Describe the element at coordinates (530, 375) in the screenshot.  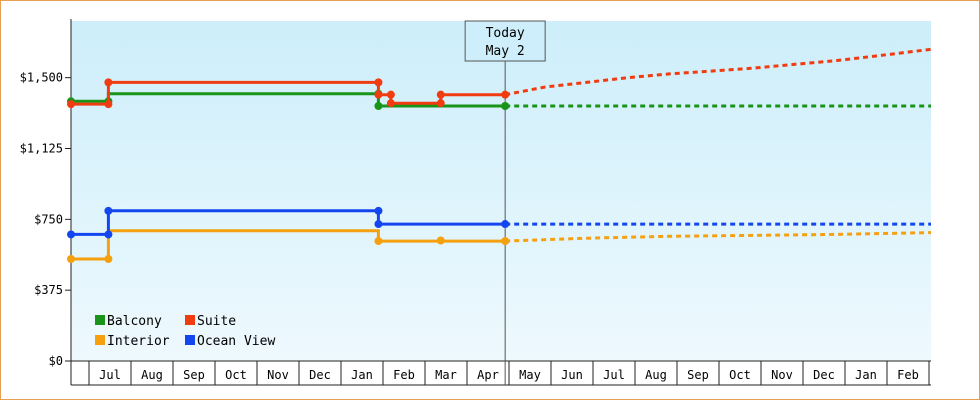
I see `x-tick-label: May` at that location.